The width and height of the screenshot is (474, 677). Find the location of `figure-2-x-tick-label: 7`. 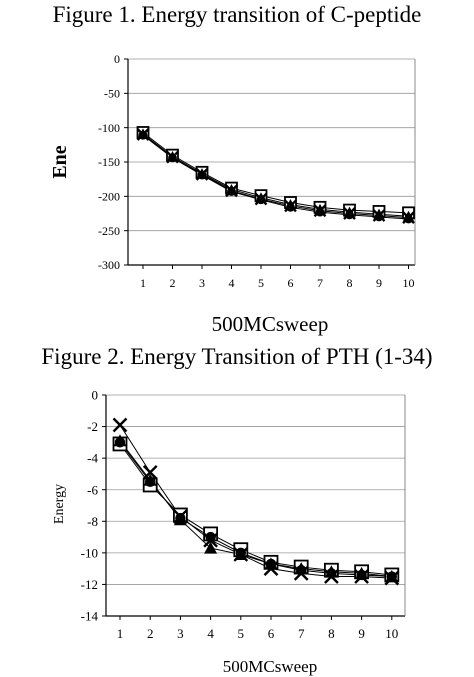

figure-2-x-tick-label: 7 is located at coordinates (301, 633).